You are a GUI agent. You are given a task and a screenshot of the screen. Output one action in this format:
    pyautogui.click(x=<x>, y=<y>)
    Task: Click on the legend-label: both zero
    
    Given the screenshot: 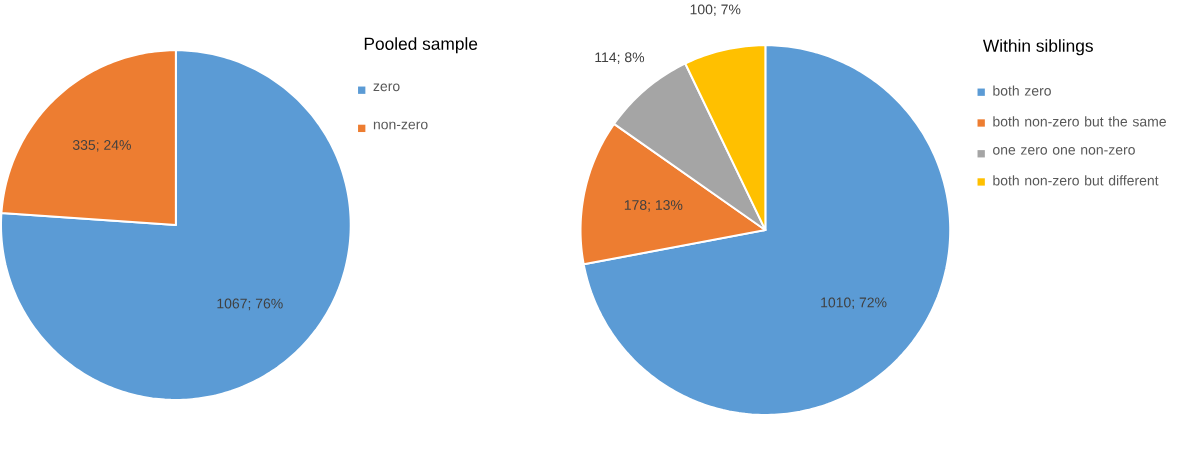 What is the action you would take?
    pyautogui.click(x=1022, y=90)
    